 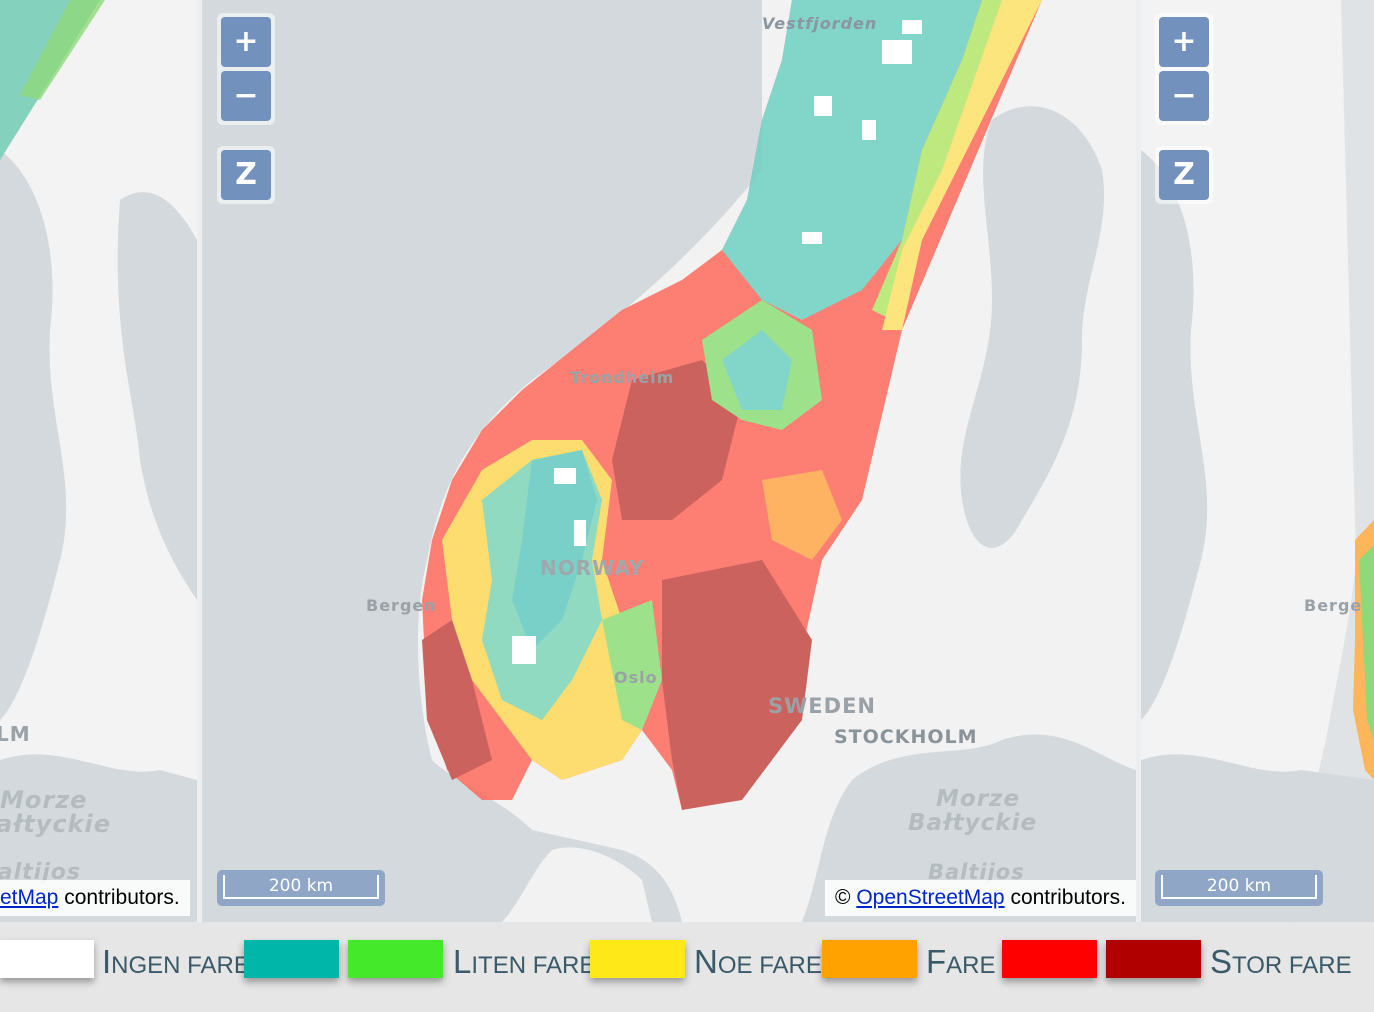 I want to click on zoom-controls-right: + −, so click(x=1184, y=69).